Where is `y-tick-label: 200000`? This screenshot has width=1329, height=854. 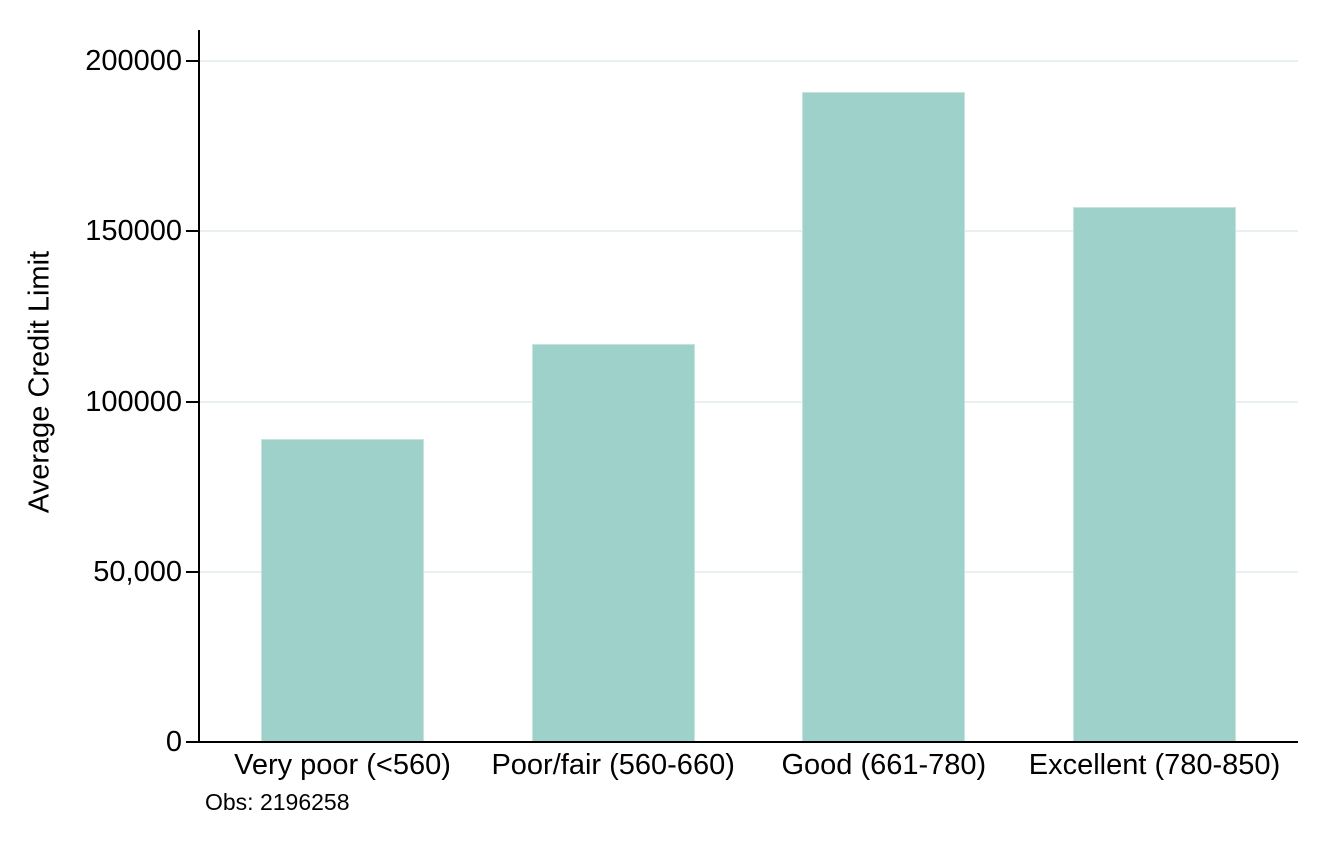
y-tick-label: 200000 is located at coordinates (133, 61).